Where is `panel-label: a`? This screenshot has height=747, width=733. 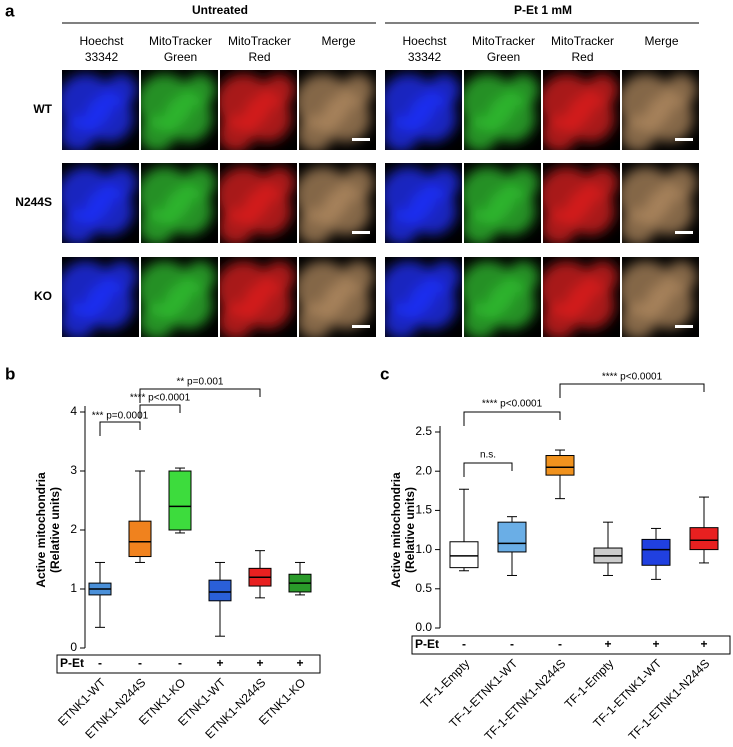 panel-label: a is located at coordinates (10, 10).